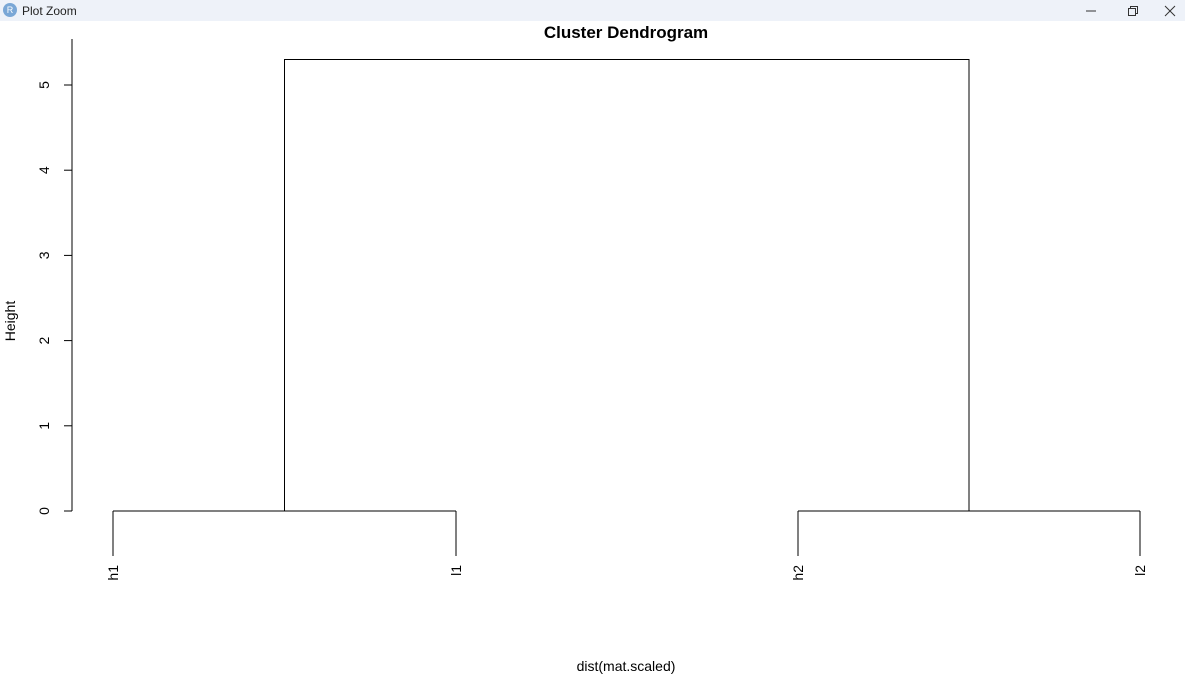  Describe the element at coordinates (626, 32) in the screenshot. I see `chart-title: Cluster Dendrogram` at that location.